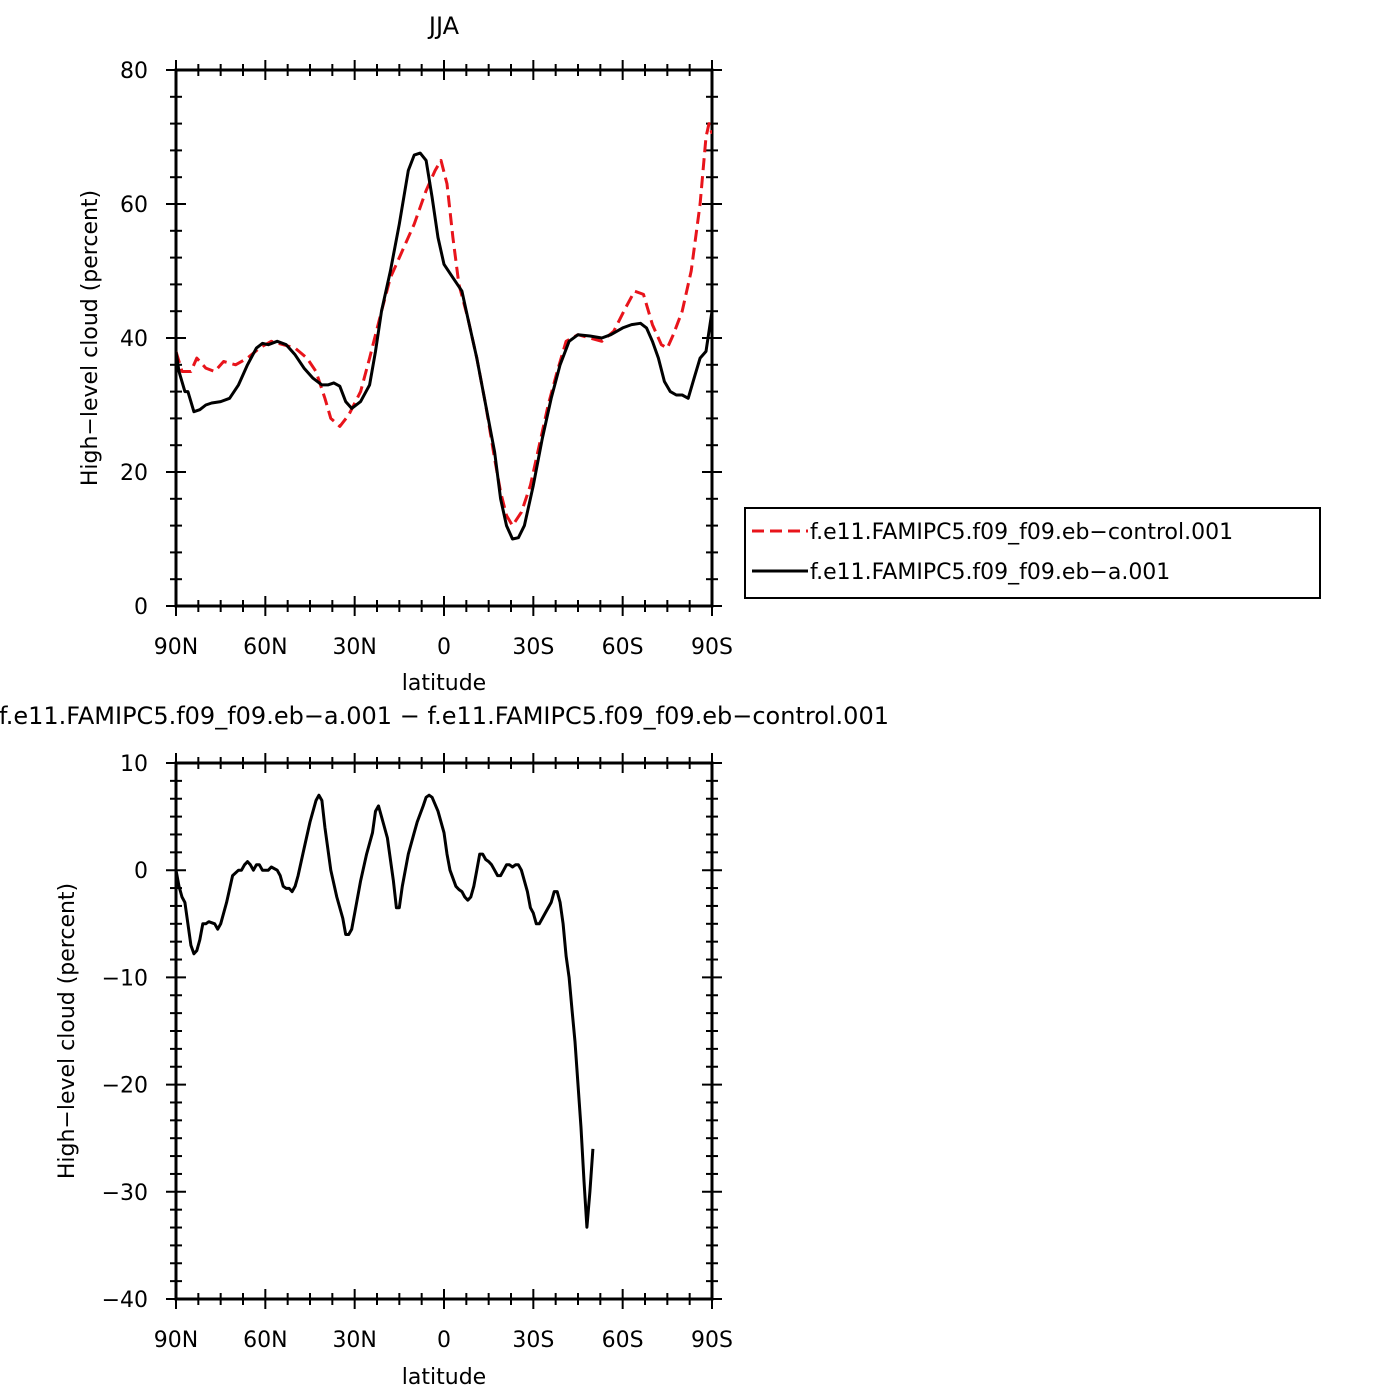 The width and height of the screenshot is (1397, 1397). Describe the element at coordinates (125, 978) in the screenshot. I see `y-tick-label: −10` at that location.